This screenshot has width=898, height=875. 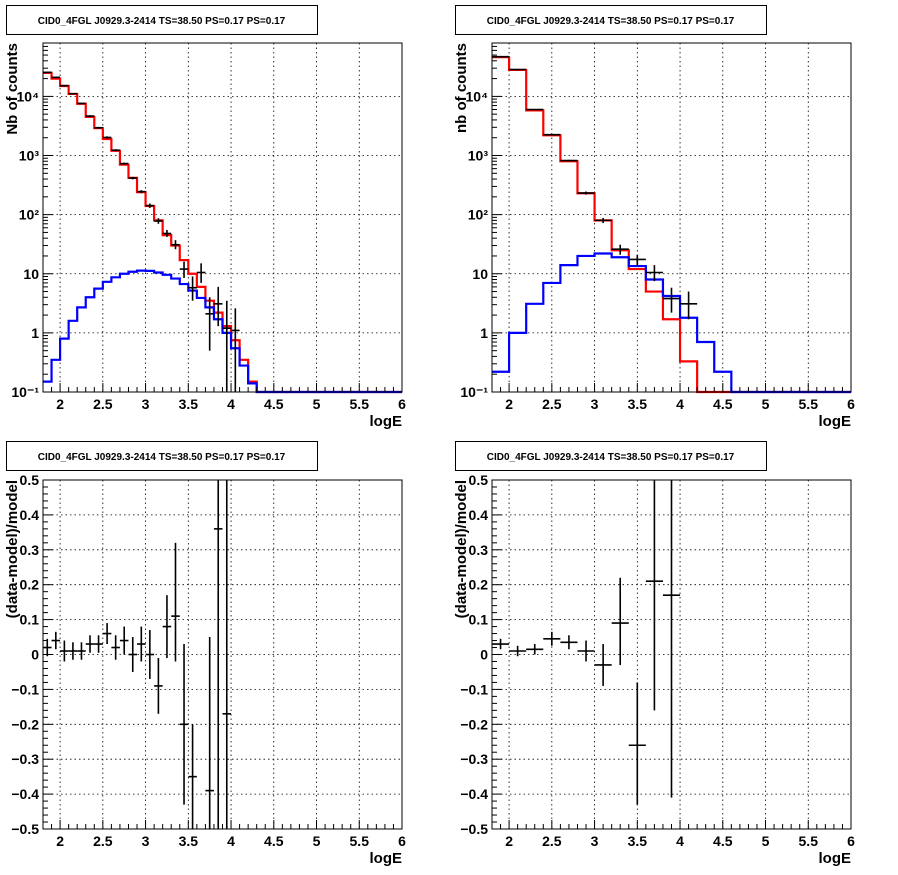 I want to click on y-tick-label: 0.1, so click(x=479, y=620).